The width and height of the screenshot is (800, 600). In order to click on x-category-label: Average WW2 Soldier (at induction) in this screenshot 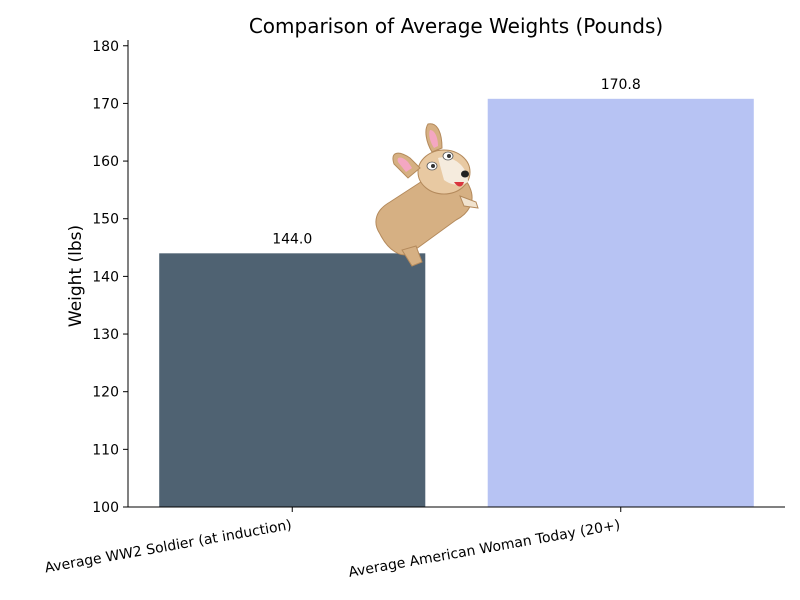, I will do `click(168, 546)`.